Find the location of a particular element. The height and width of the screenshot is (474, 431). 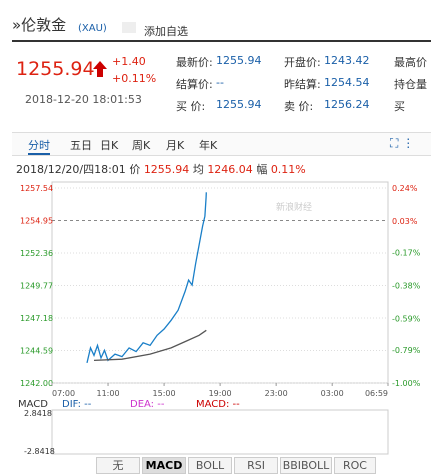

info-avg: 1246.04 is located at coordinates (230, 169).